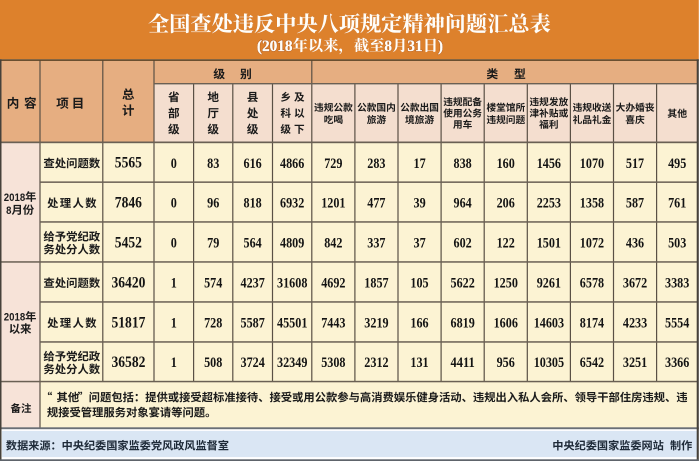  Describe the element at coordinates (128, 163) in the screenshot. I see `svg-text: 5565` at that location.